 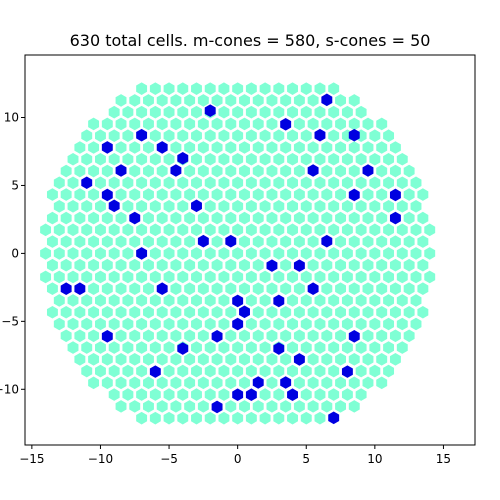 I want to click on x-tick-label: 0, so click(x=238, y=459).